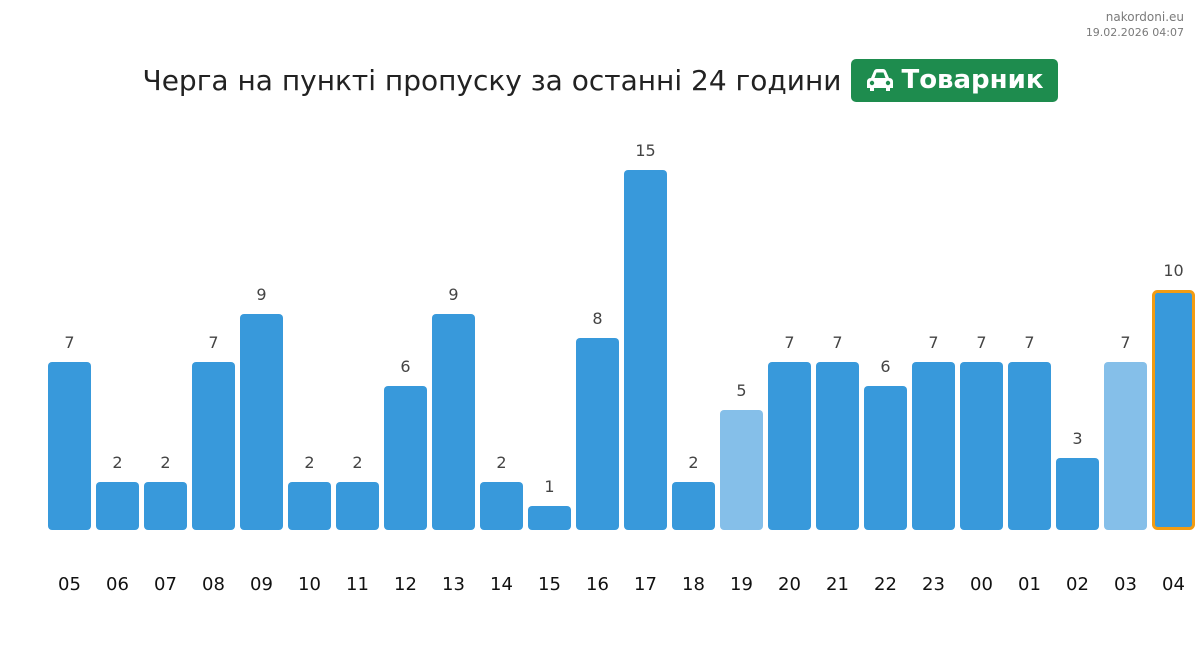 Image resolution: width=1200 pixels, height=651 pixels. Describe the element at coordinates (933, 342) in the screenshot. I see `value-label-23: 7` at that location.